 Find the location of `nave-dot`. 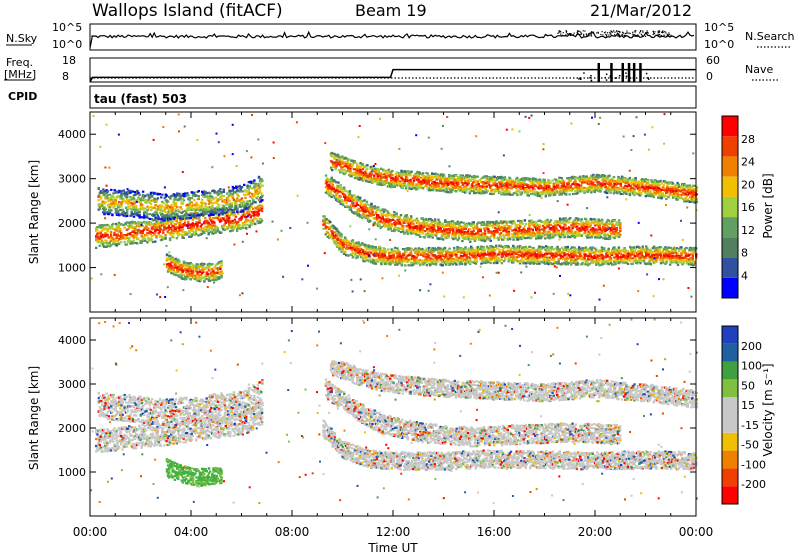

nave-dot is located at coordinates (622, 76).